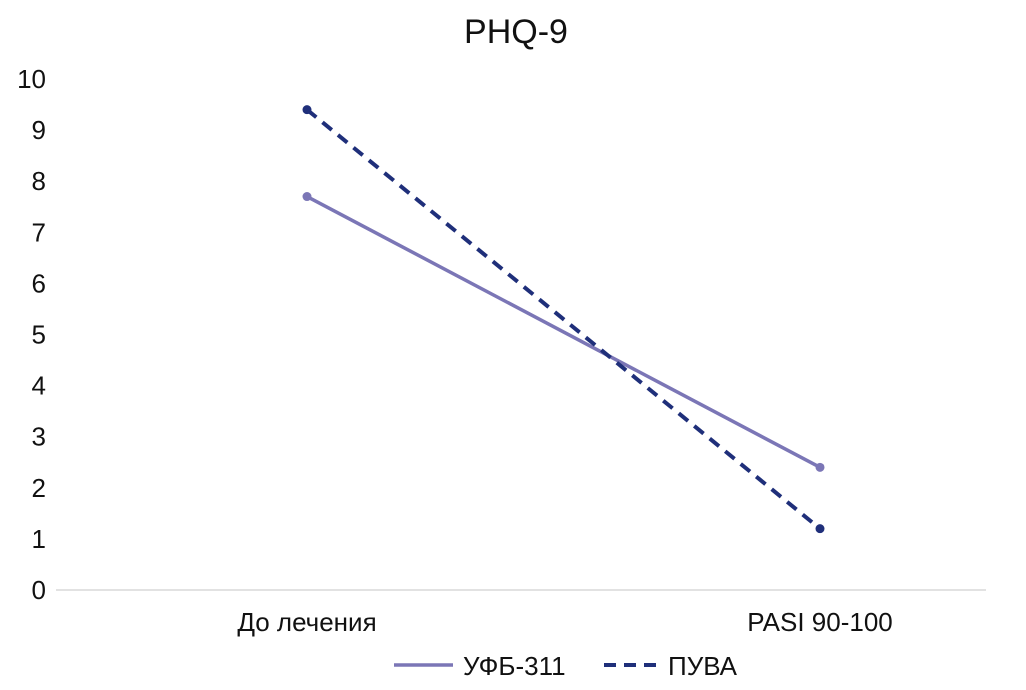  What do you see at coordinates (514, 666) in the screenshot?
I see `legend-label: УФБ-311` at bounding box center [514, 666].